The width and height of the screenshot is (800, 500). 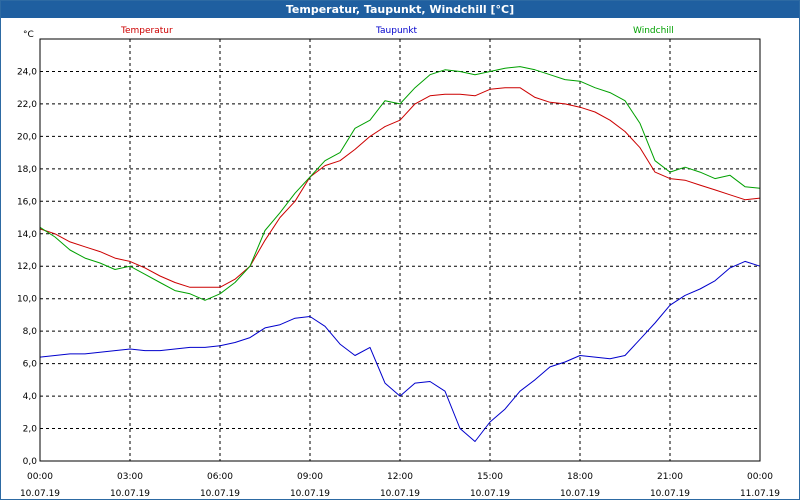 What do you see at coordinates (27, 170) in the screenshot?
I see `y-tick-label: 18,0` at bounding box center [27, 170].